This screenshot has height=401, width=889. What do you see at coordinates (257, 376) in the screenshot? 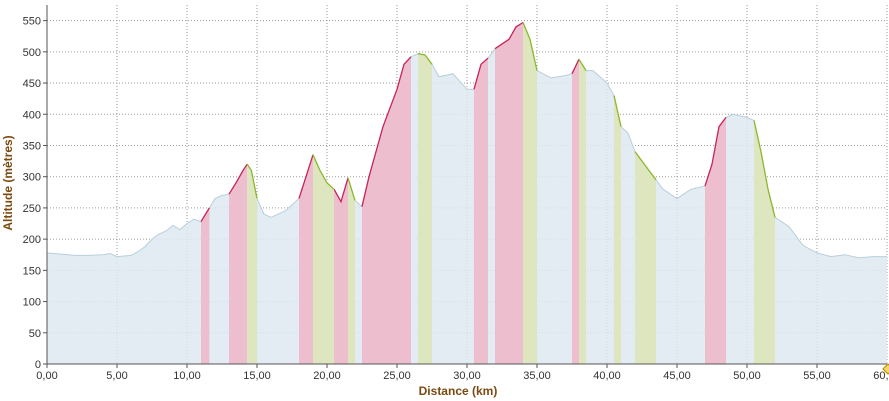
I see `x-tick-label: 15,00` at bounding box center [257, 376].